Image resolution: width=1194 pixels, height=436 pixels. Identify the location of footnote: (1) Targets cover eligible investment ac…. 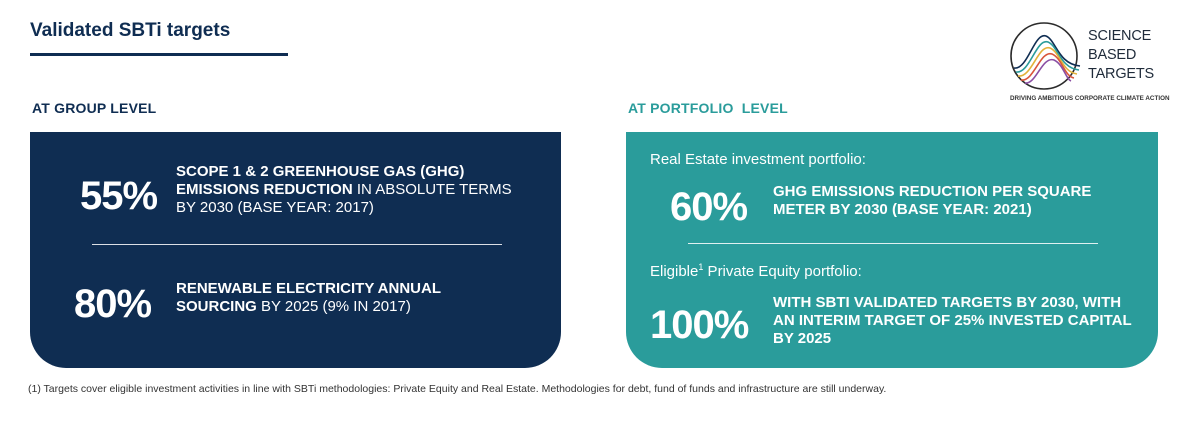
(457, 389).